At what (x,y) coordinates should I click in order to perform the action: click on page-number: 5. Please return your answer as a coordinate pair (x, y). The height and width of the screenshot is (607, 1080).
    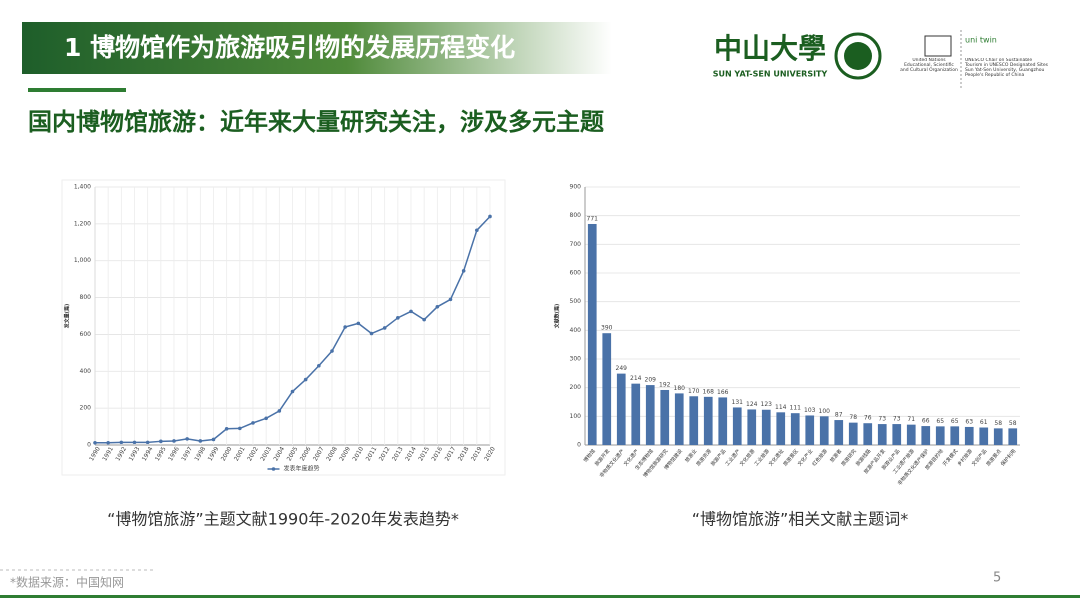
    Looking at the image, I should click on (997, 578).